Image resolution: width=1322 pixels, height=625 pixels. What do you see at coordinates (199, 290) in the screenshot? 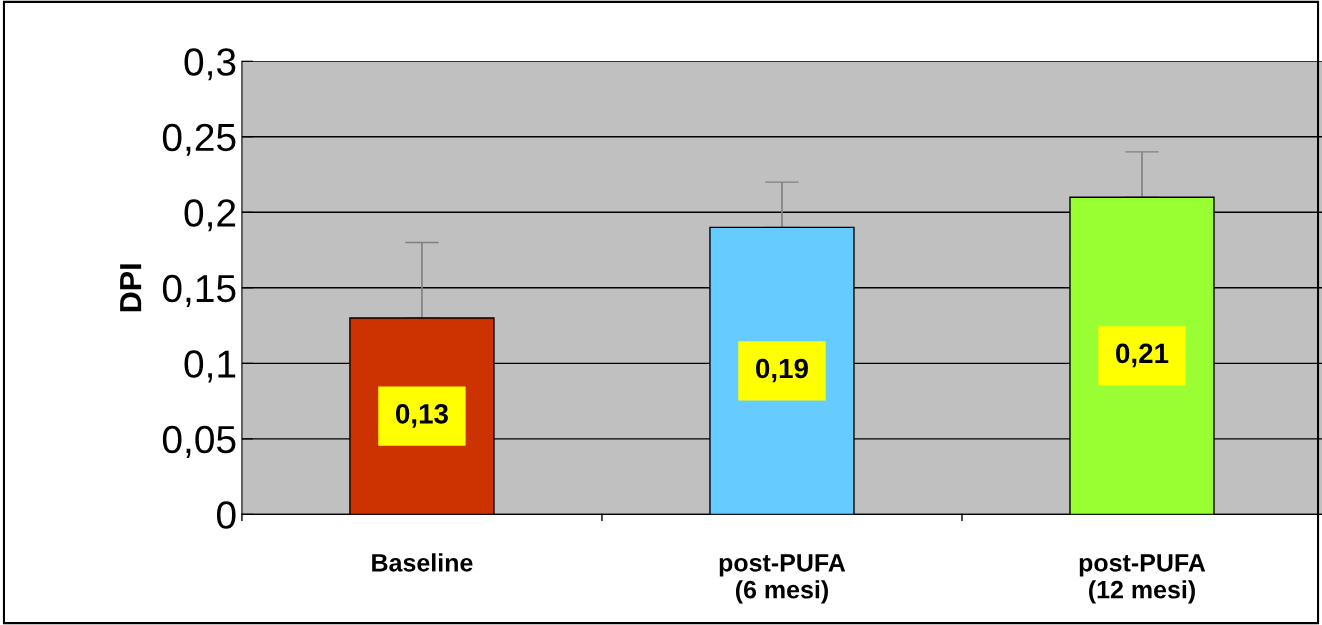
I see `y-tick-label: 0,15` at bounding box center [199, 290].